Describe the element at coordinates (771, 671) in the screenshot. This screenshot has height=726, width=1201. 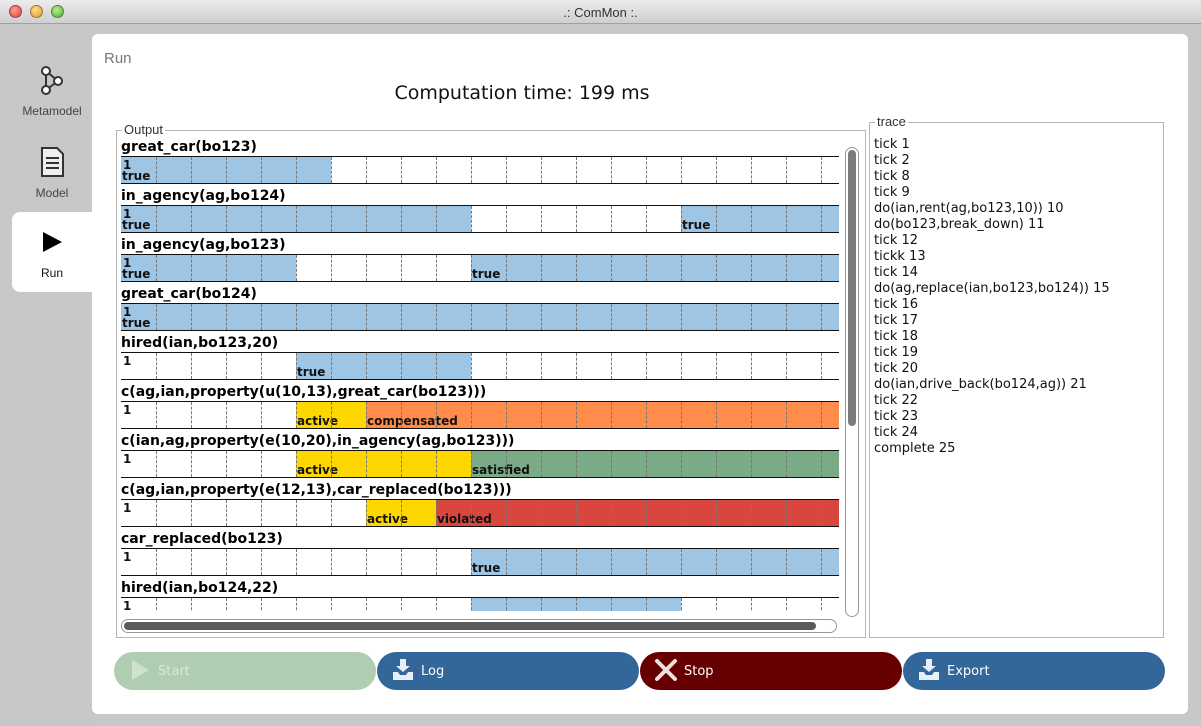
I see `stop-button: Stop` at that location.